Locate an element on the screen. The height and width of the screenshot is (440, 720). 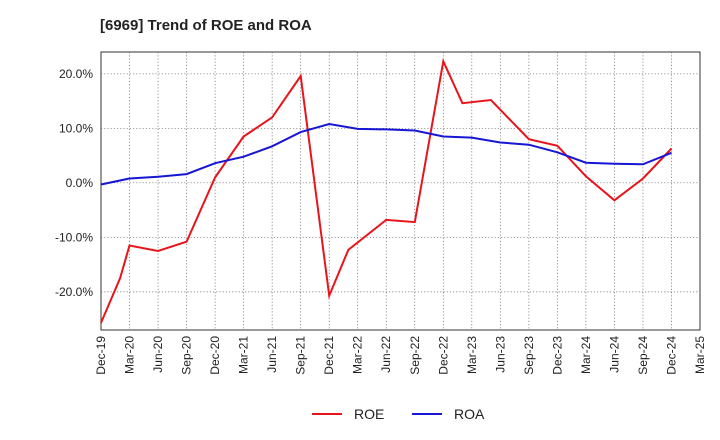
legend-label-roe: ROE is located at coordinates (369, 414).